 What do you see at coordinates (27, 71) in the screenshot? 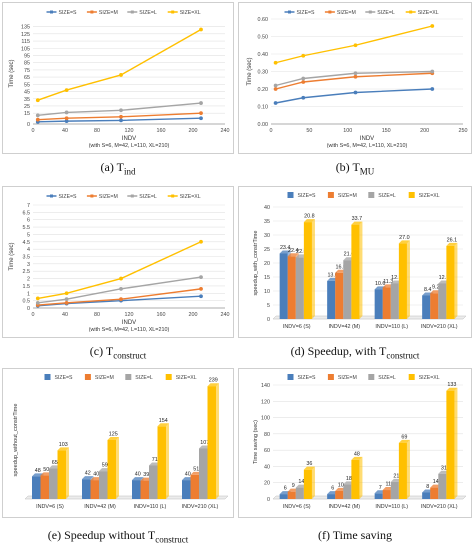
I see `y-tick-label: 75` at bounding box center [27, 71].